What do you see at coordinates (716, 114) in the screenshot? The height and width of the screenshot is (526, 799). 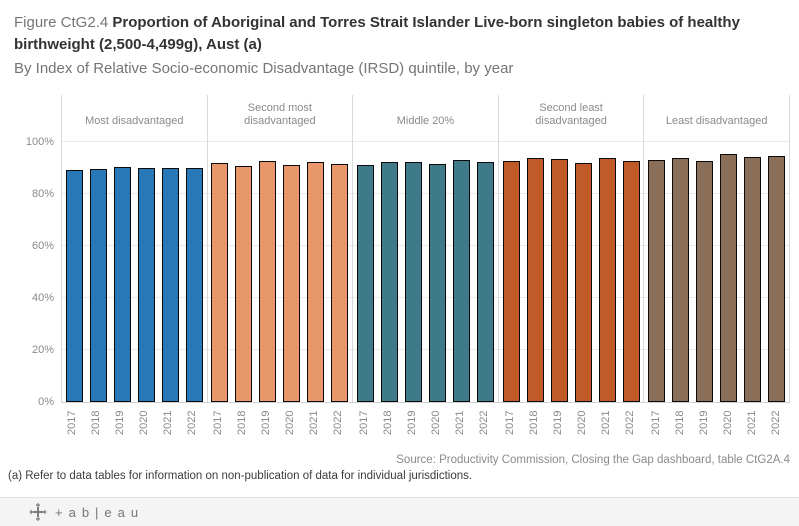 I see `pane-header: Least disadvantaged` at bounding box center [716, 114].